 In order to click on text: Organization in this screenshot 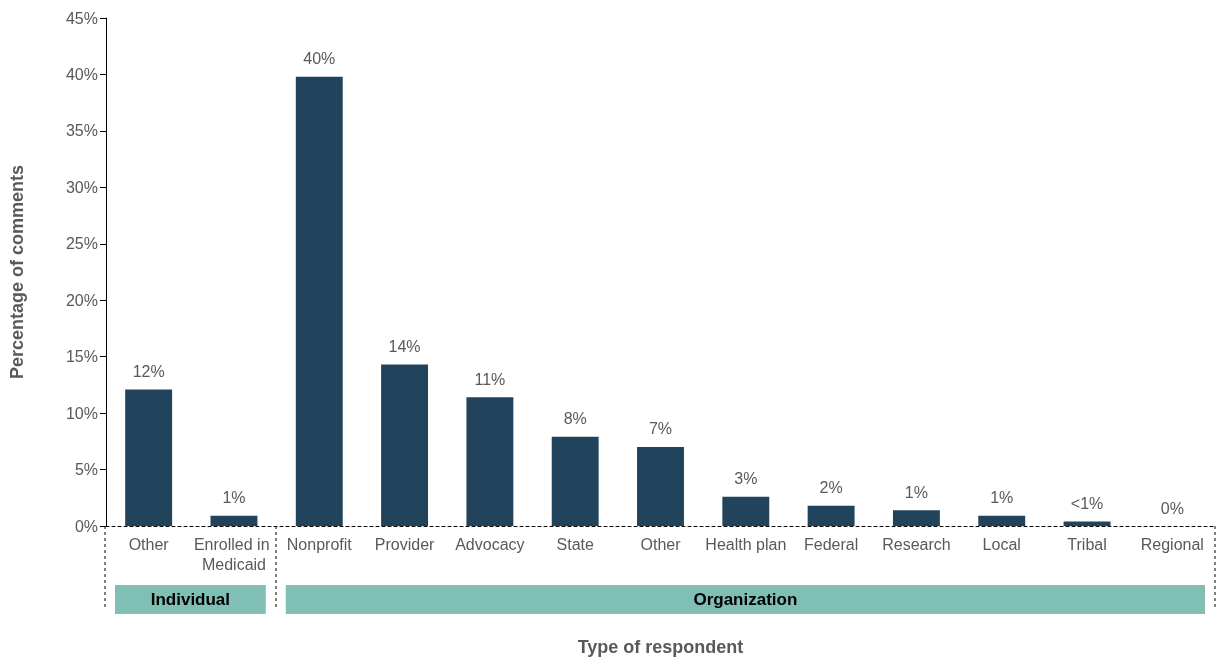, I will do `click(745, 599)`.